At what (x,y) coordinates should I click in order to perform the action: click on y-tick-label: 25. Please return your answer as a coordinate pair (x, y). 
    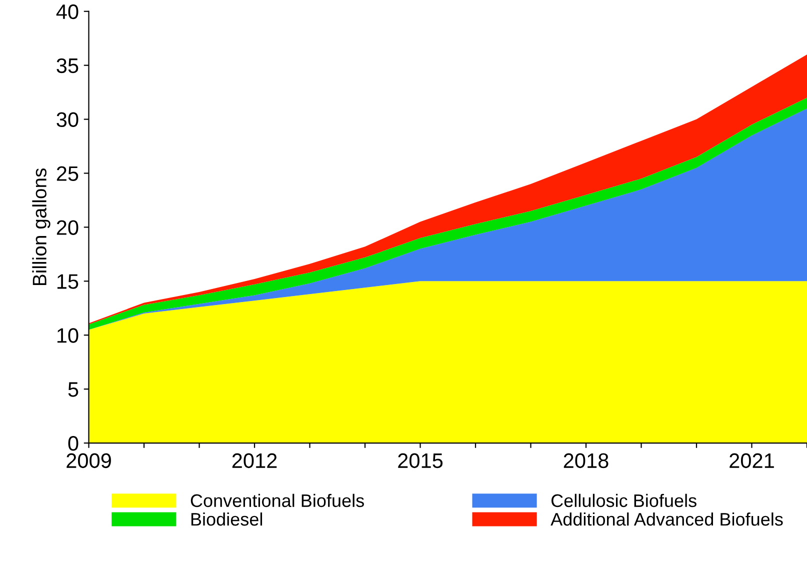
    Looking at the image, I should click on (67, 173).